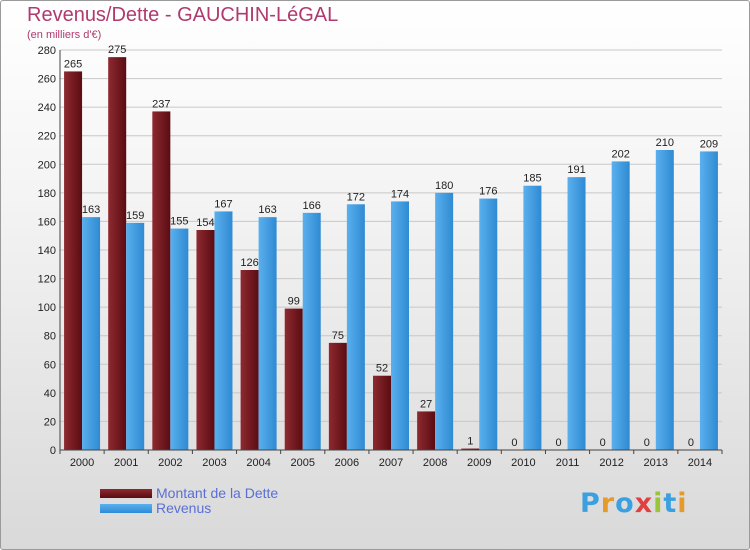  Describe the element at coordinates (347, 463) in the screenshot. I see `x-tick-label: 2006` at that location.